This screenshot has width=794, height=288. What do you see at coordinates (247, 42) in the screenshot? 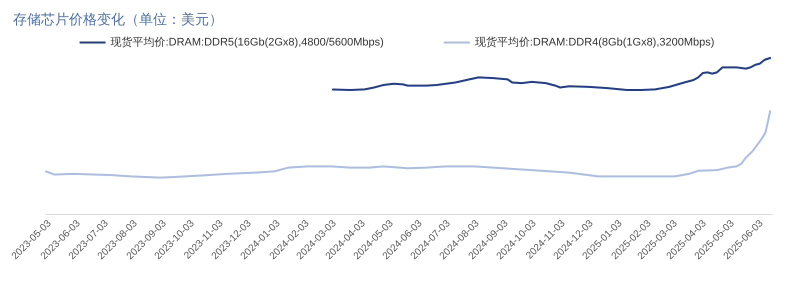
I see `legend-label: 现货平均价:DRAM:DDR5(16Gb(2Gx8),4800/5600Mbps)` at bounding box center [247, 42].